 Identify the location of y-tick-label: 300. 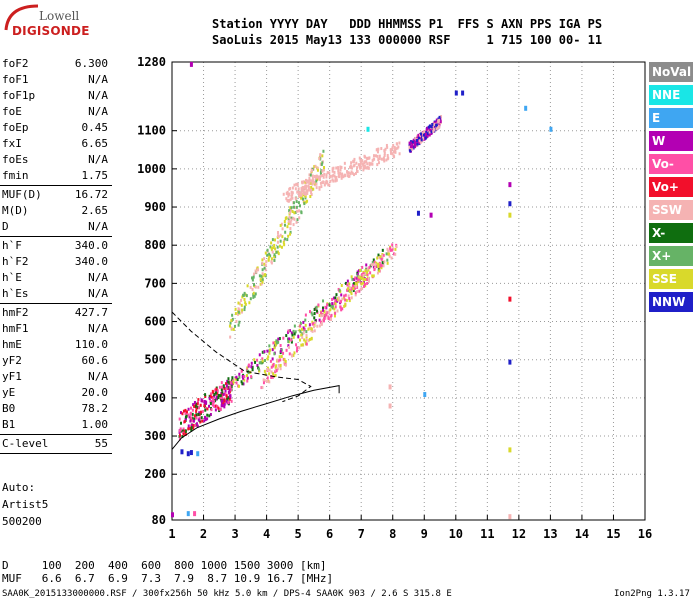
(155, 436).